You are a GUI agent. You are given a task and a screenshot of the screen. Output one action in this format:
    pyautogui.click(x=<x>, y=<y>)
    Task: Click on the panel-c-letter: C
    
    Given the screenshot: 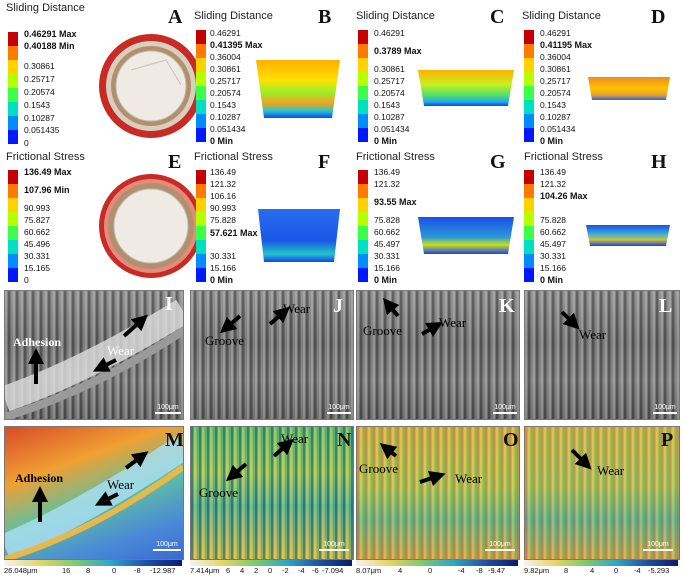 What is the action you would take?
    pyautogui.click(x=497, y=17)
    